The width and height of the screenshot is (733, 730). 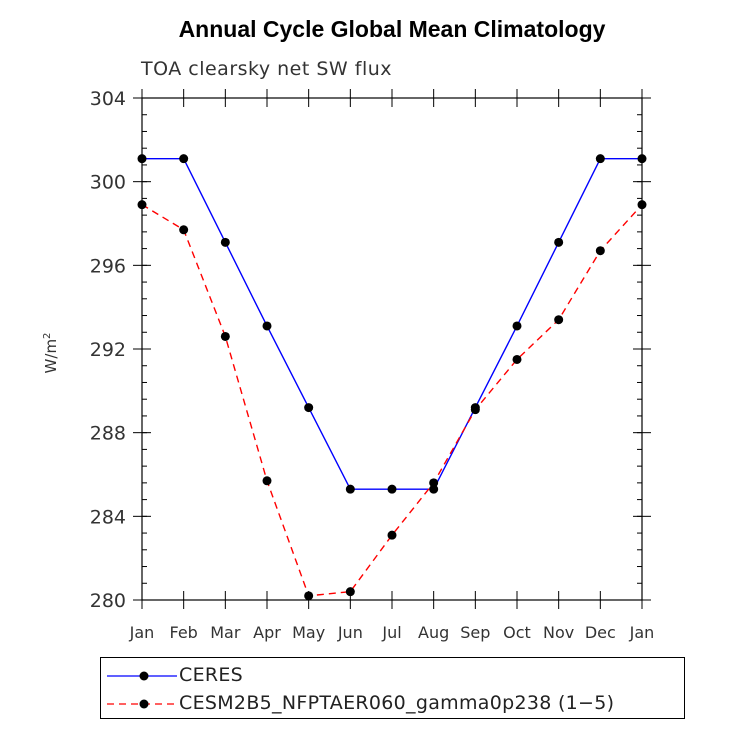 What do you see at coordinates (393, 676) in the screenshot?
I see `legend-item-ceres: CERES` at bounding box center [393, 676].